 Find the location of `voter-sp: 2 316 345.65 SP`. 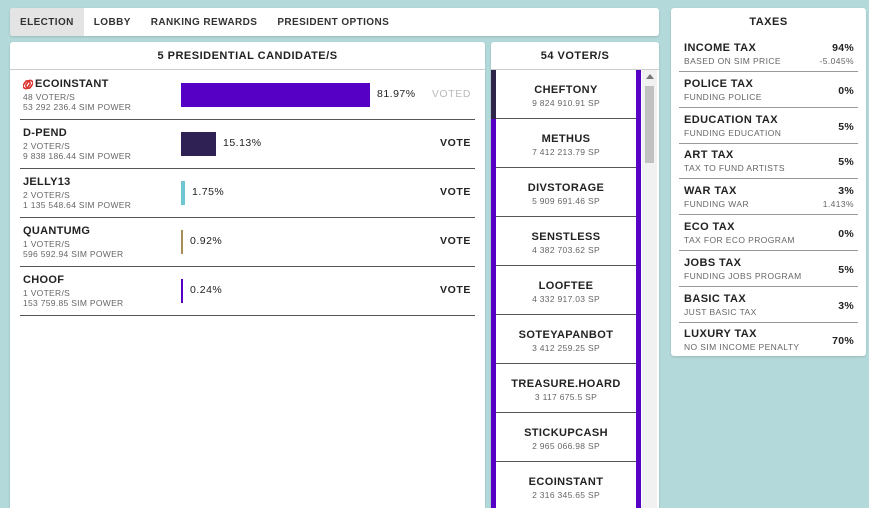

voter-sp: 2 316 345.65 SP is located at coordinates (566, 495).